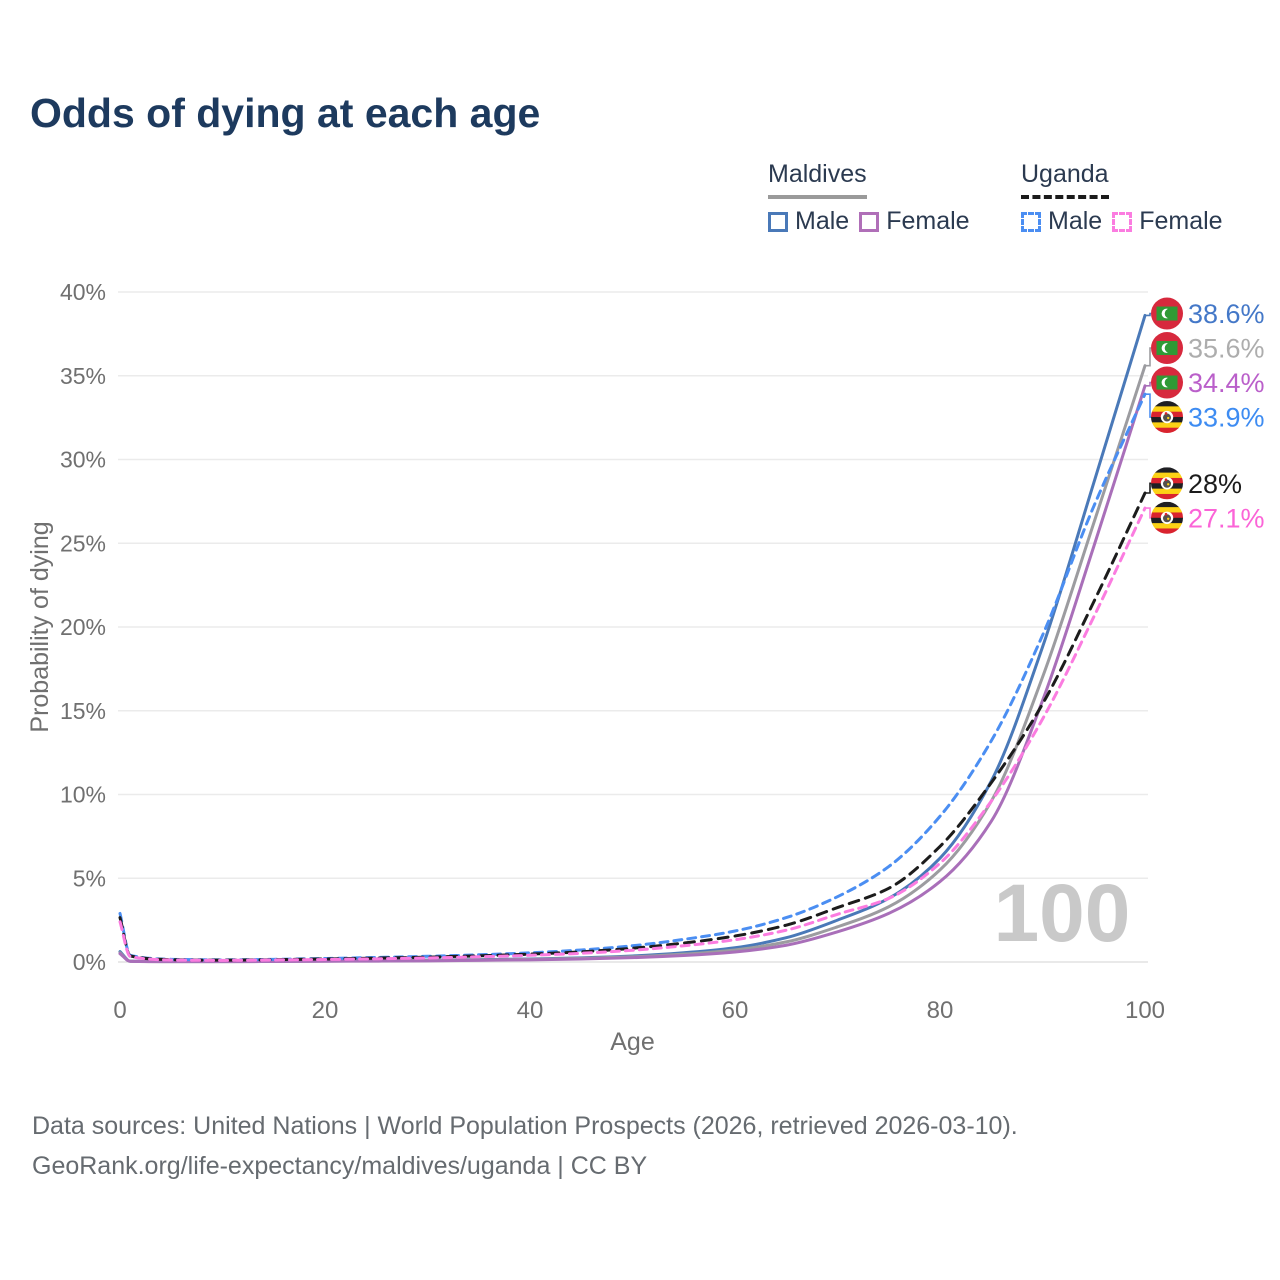 Image resolution: width=1280 pixels, height=1280 pixels. Describe the element at coordinates (83, 543) in the screenshot. I see `y-tick-label: 25%` at that location.